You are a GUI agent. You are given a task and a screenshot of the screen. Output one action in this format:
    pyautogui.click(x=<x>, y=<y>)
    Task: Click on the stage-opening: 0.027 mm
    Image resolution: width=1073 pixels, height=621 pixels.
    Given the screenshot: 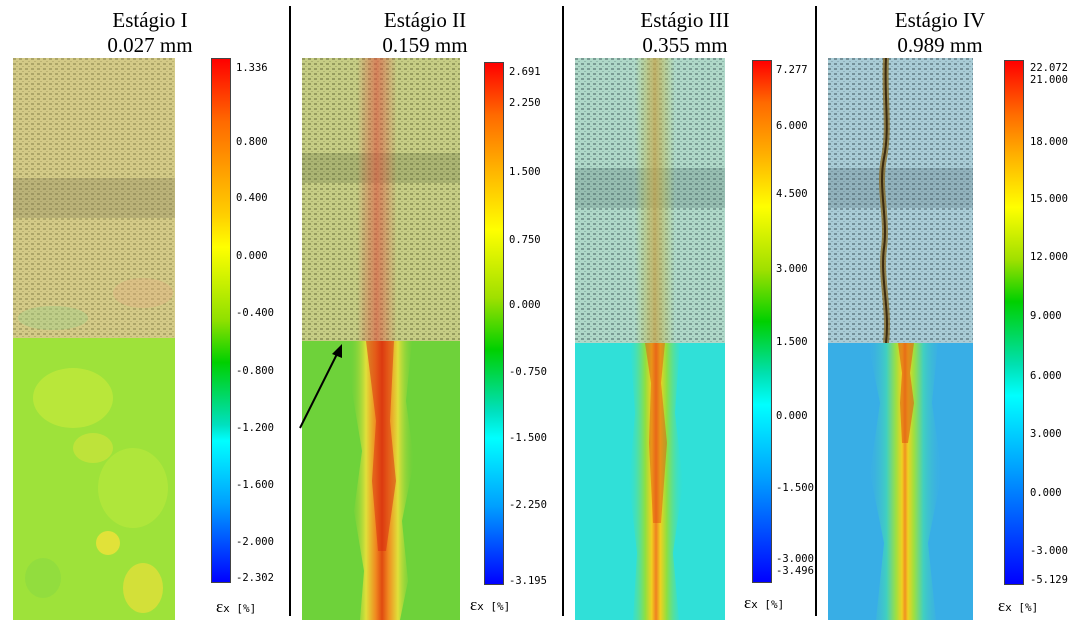 What is the action you would take?
    pyautogui.click(x=150, y=45)
    